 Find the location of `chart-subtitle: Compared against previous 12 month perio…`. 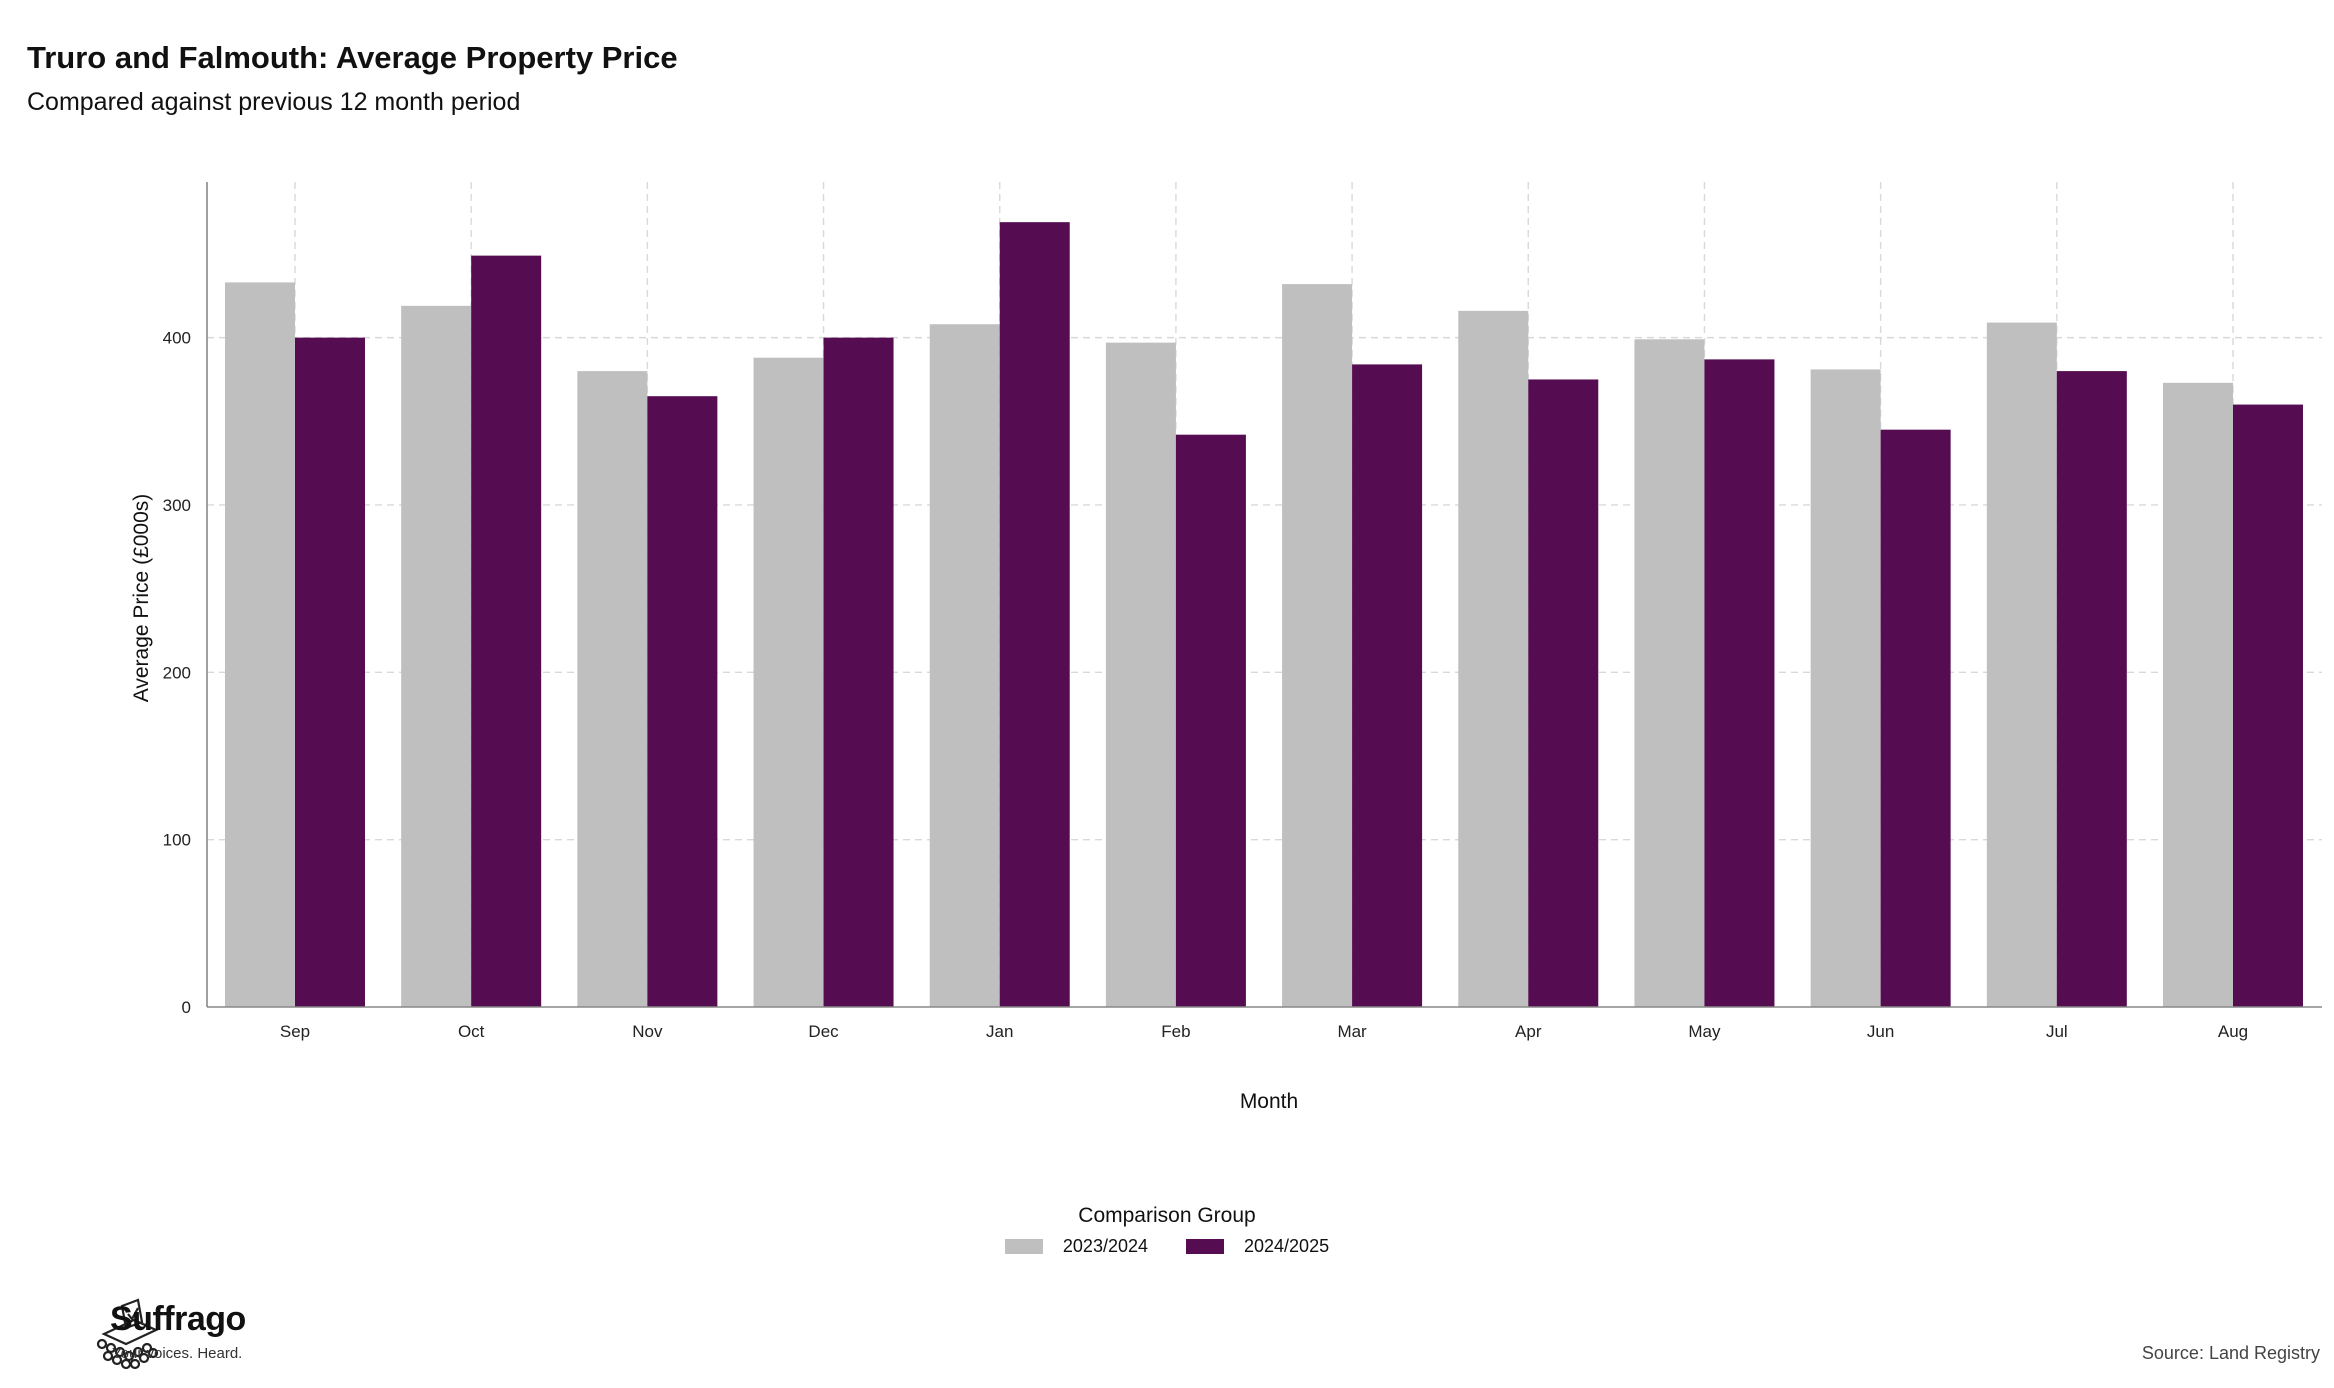

chart-subtitle: Compared against previous 12 month perio… is located at coordinates (274, 102).